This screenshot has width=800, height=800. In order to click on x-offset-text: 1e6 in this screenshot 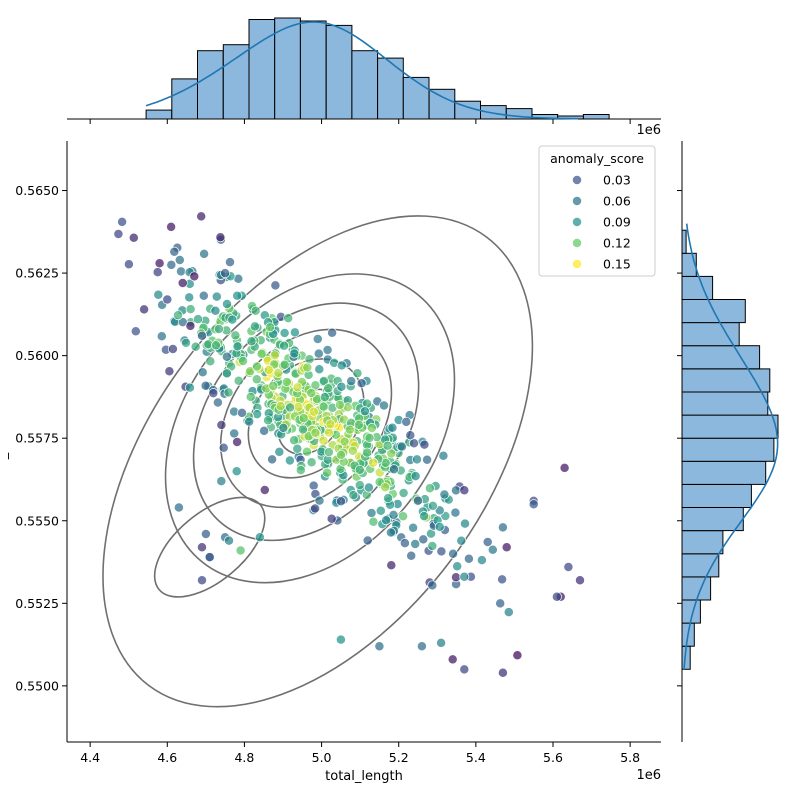, I will do `click(648, 775)`.